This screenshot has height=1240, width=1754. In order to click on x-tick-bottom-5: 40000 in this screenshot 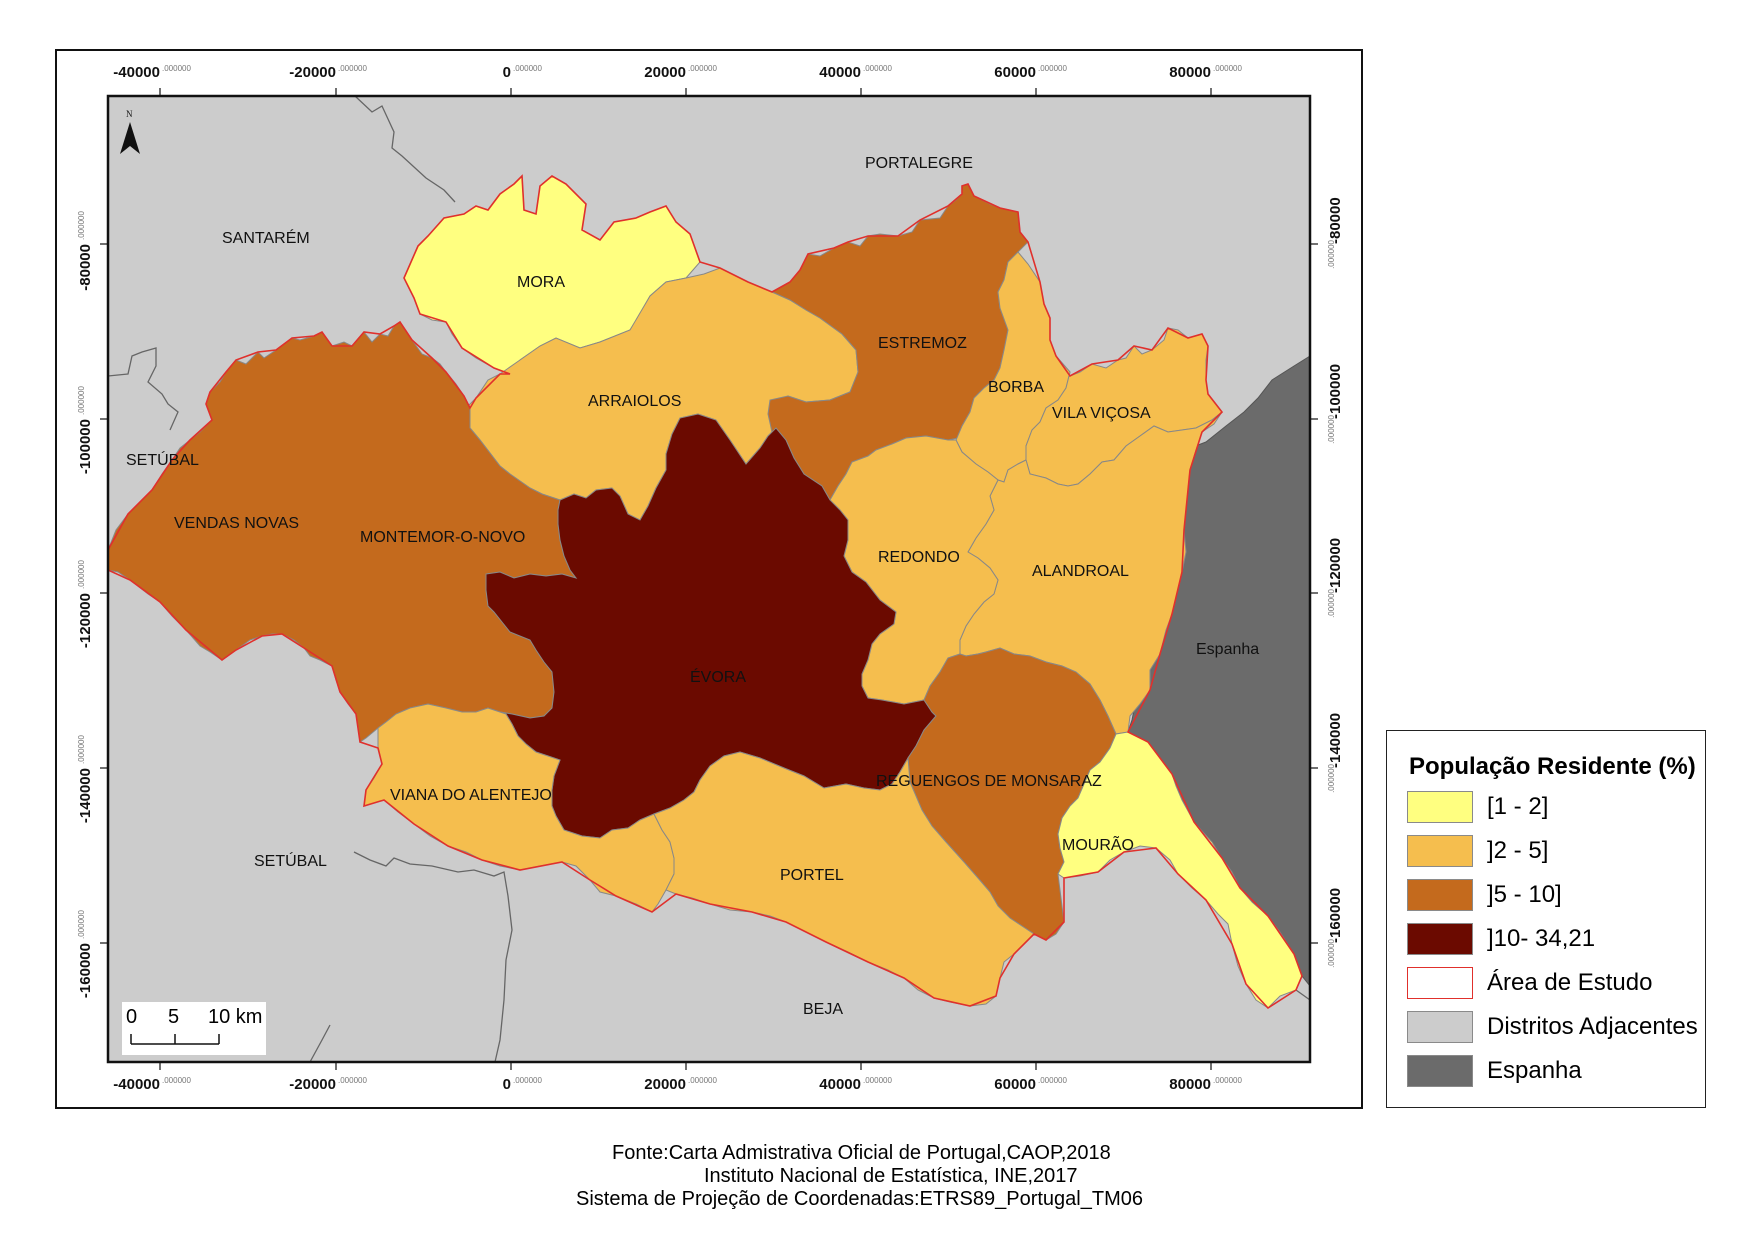, I will do `click(840, 1084)`.